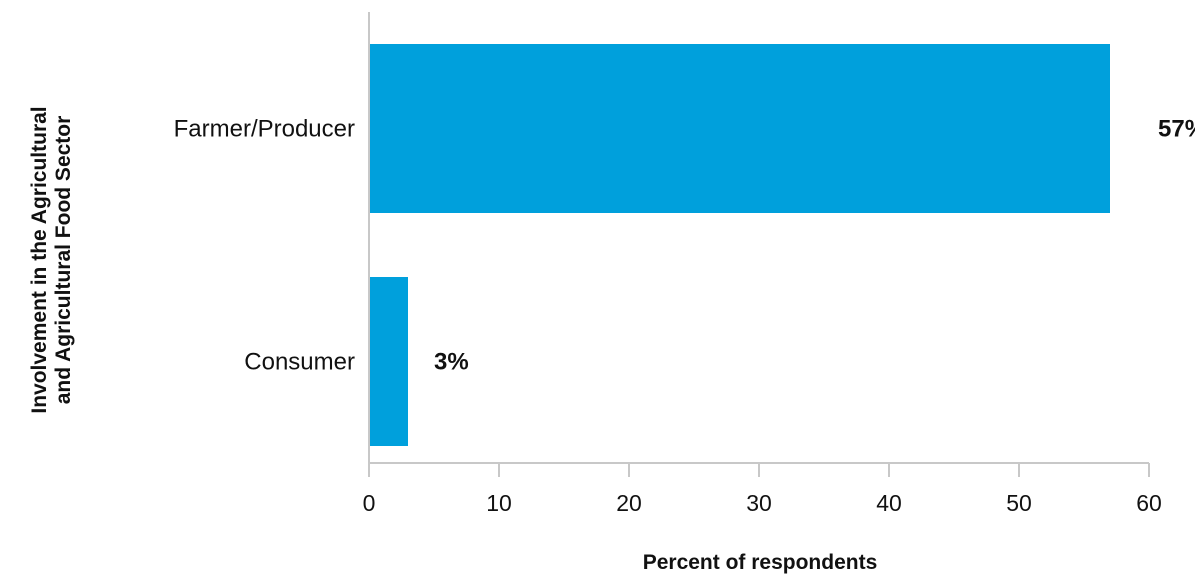 This screenshot has height=577, width=1195. Describe the element at coordinates (63, 260) in the screenshot. I see `y-axis-title-line-2: and Agricultural Food Sector` at that location.